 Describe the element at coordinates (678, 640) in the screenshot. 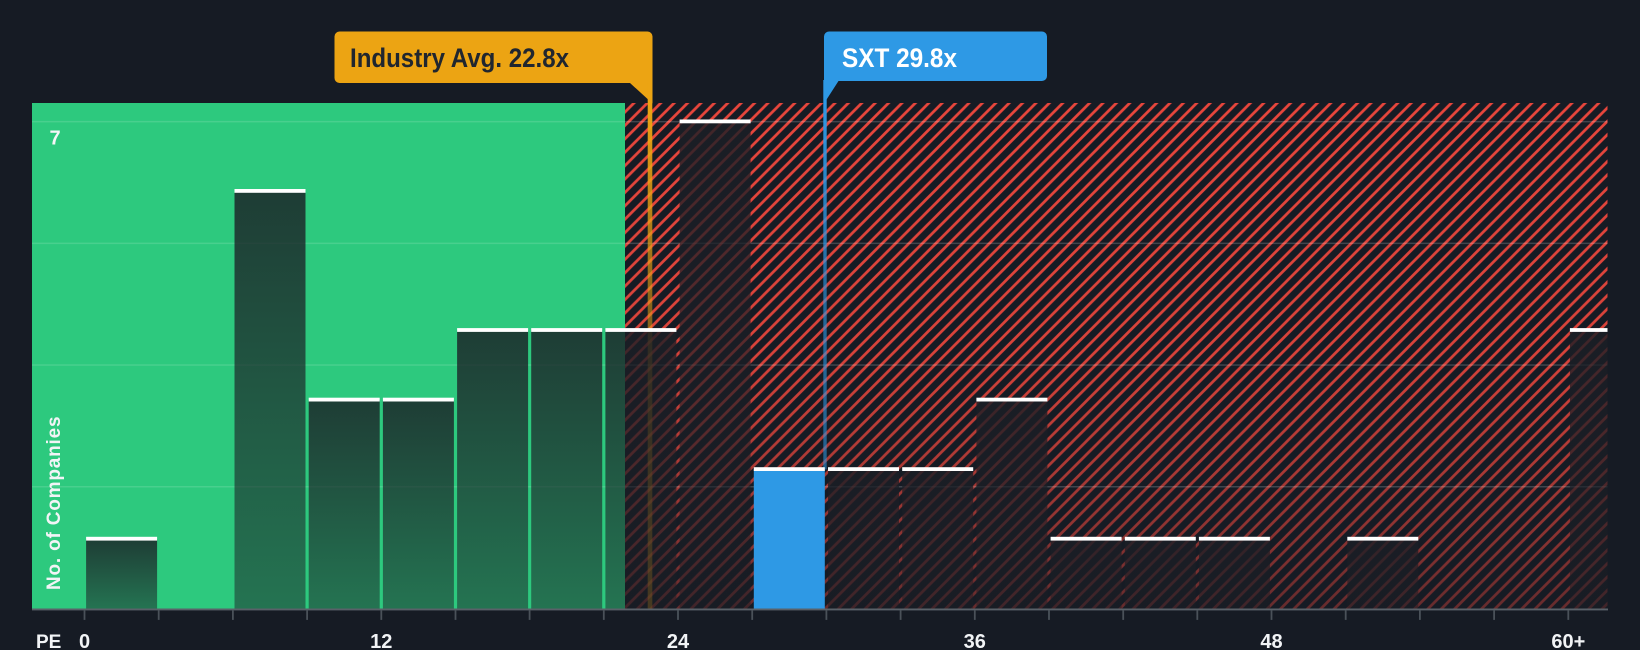

I see `svg-text: 24` at that location.